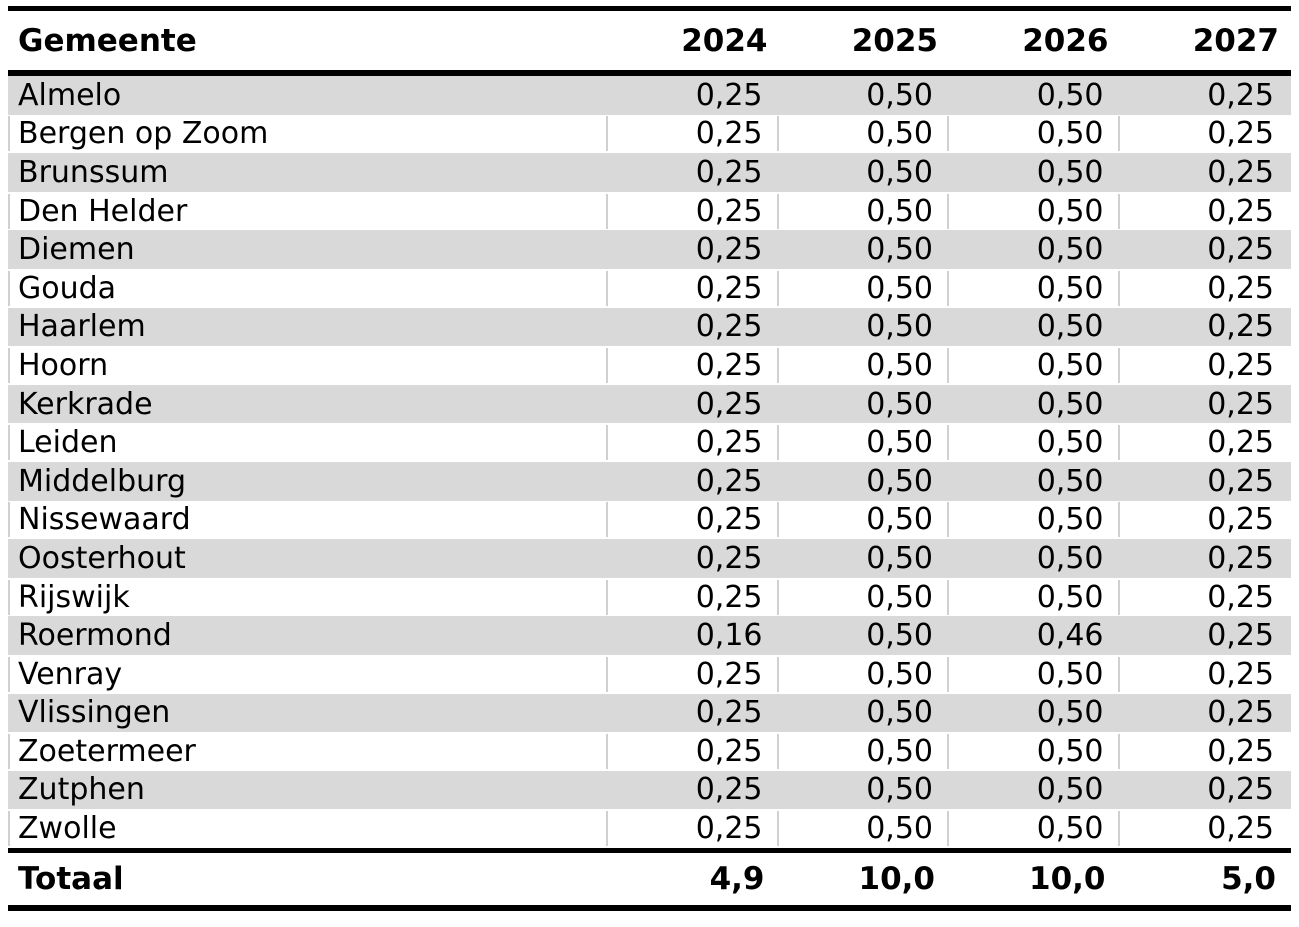 This screenshot has height=927, width=1299. Describe the element at coordinates (94, 713) in the screenshot. I see `row-gemeente-cell: Vlissingen` at that location.